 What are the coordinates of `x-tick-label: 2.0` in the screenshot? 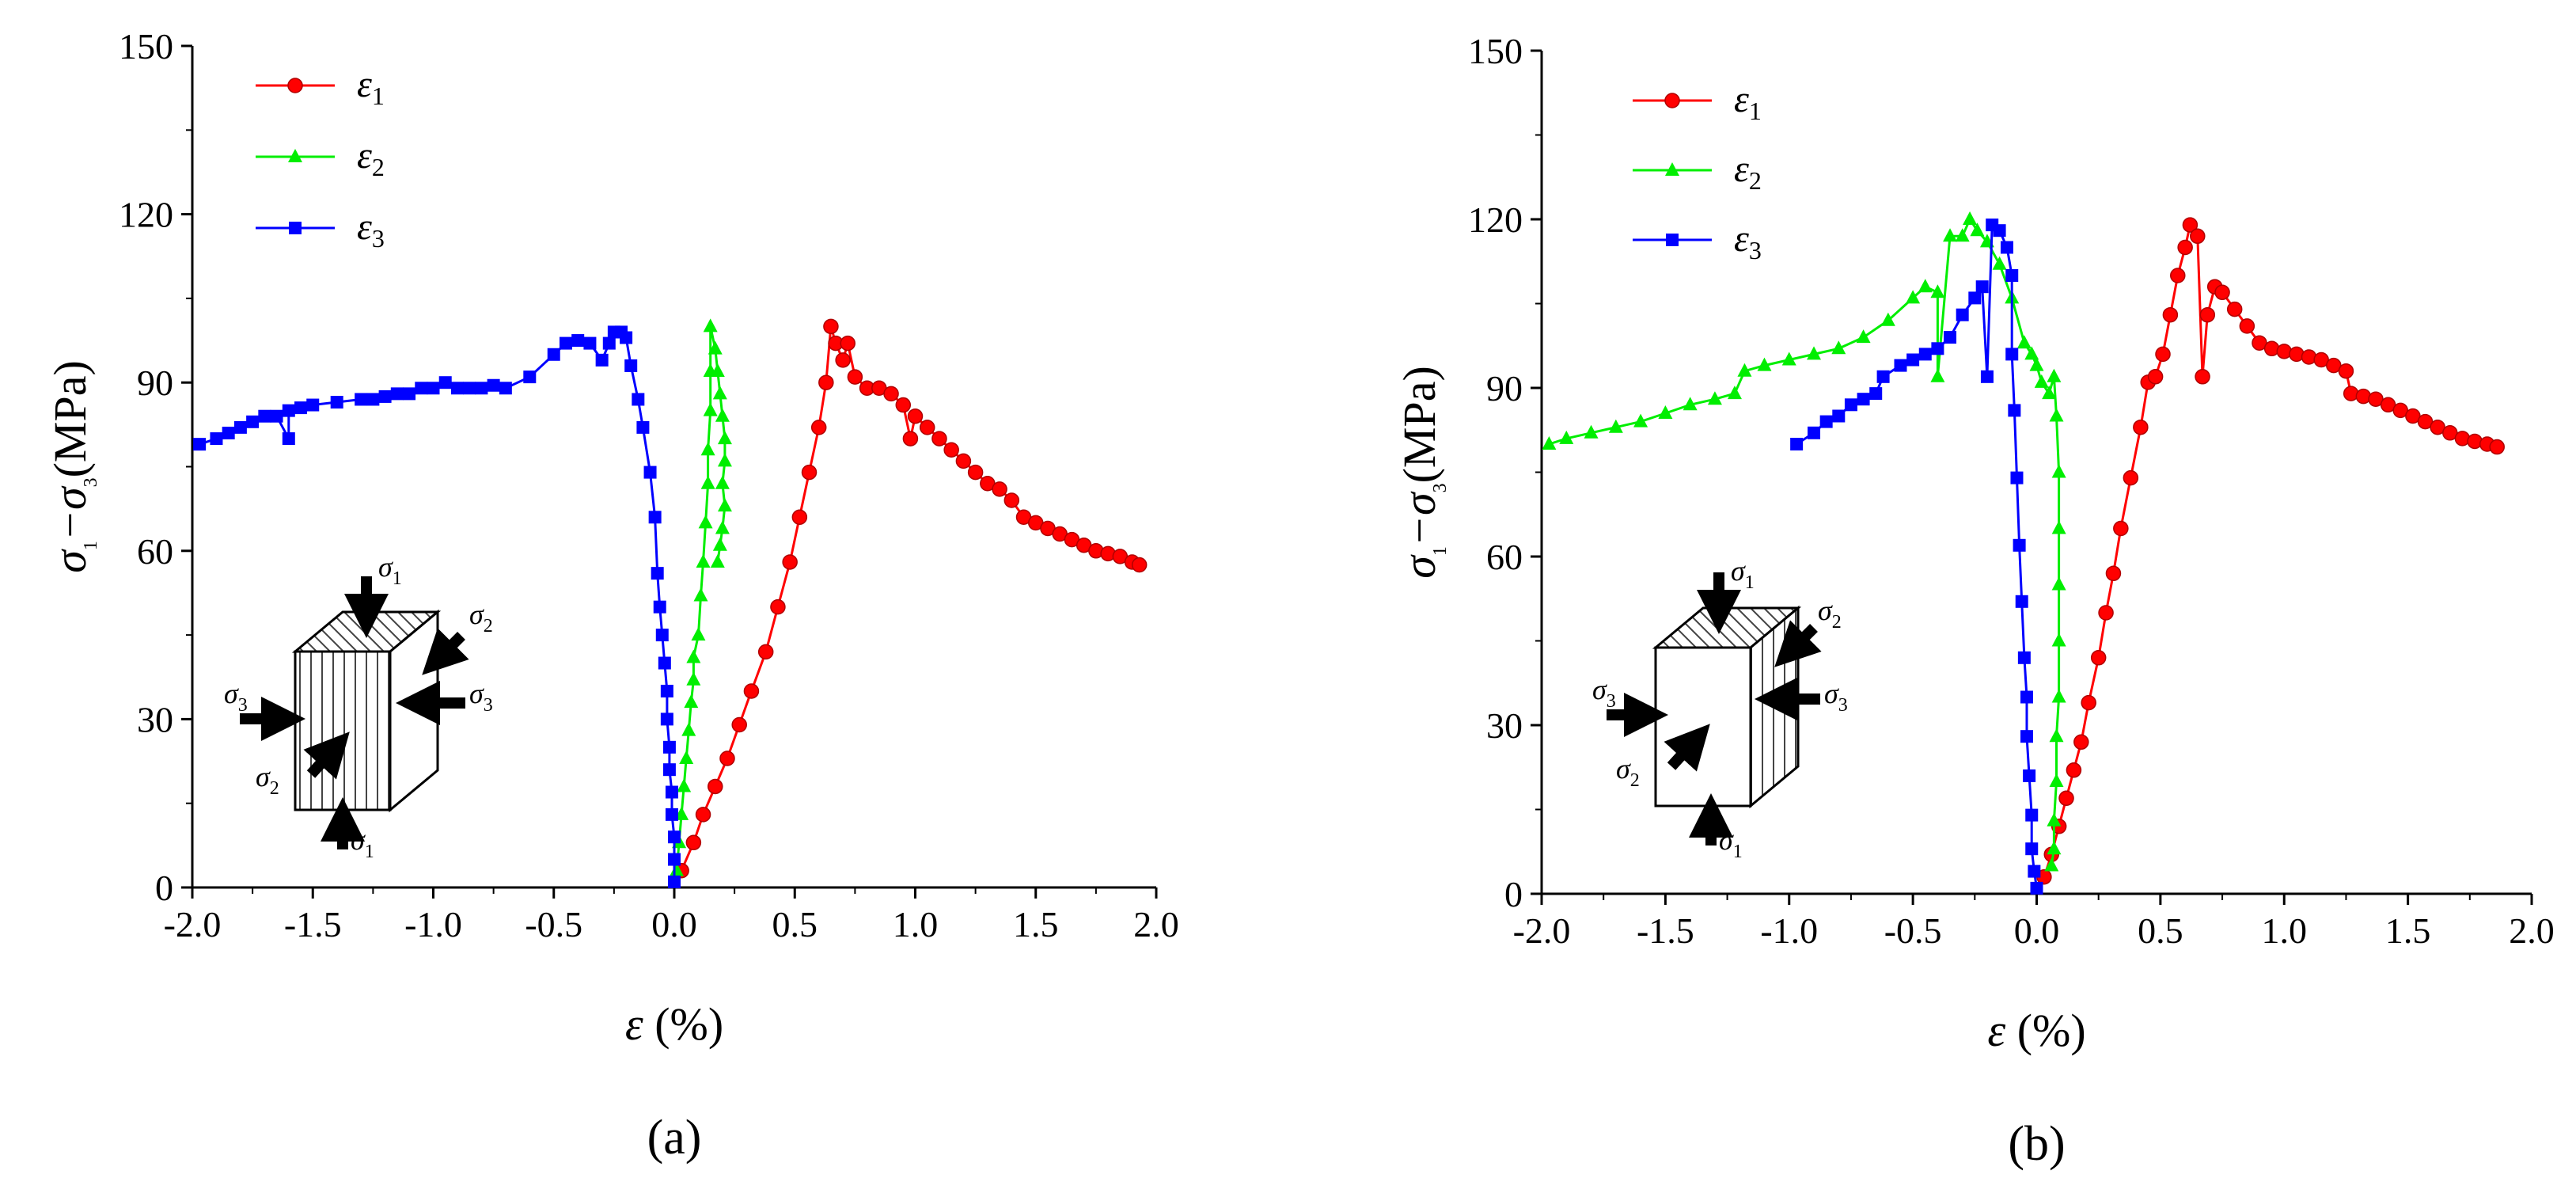 It's located at (1156, 924).